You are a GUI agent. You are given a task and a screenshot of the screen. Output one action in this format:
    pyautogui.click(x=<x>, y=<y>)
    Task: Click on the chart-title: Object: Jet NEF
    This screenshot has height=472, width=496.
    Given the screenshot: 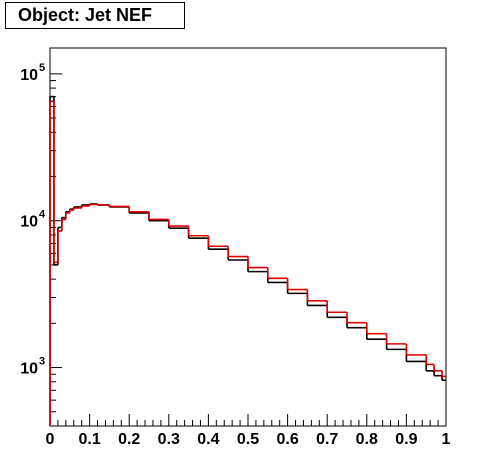 What is the action you would take?
    pyautogui.click(x=95, y=15)
    